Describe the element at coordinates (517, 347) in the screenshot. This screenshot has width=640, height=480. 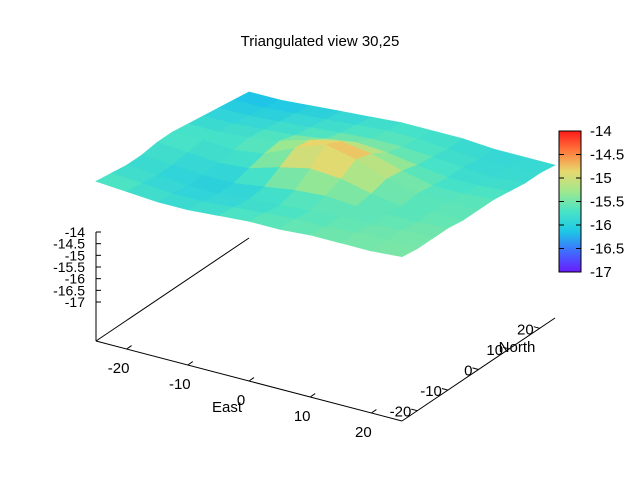
I see `y-axis-label: North` at that location.